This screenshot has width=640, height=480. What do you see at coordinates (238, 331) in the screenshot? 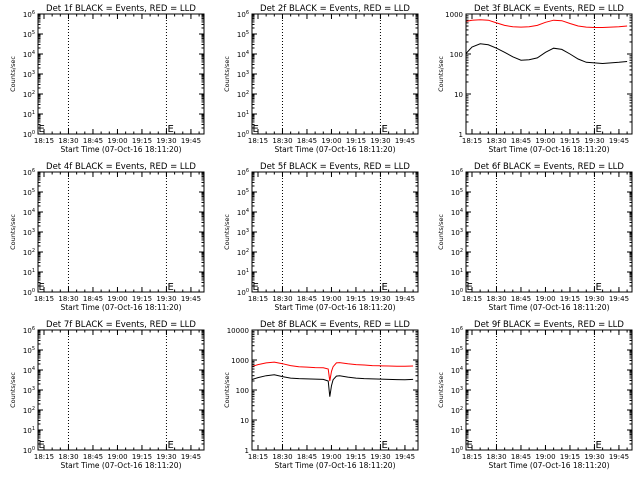
I see `y-tick-label: 10000` at bounding box center [238, 331].